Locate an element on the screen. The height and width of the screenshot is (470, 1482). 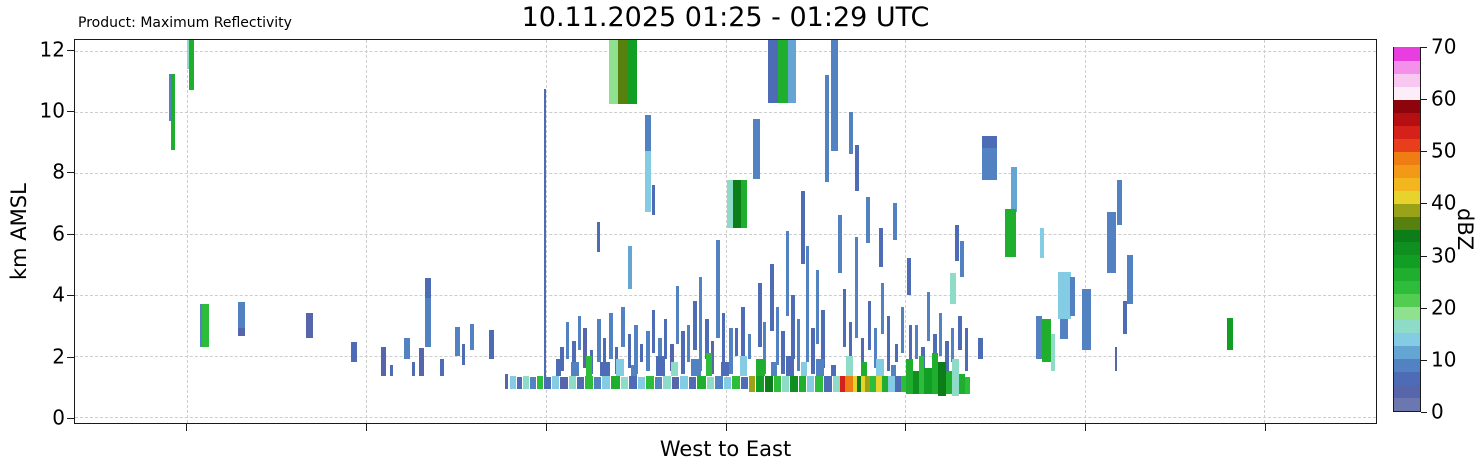
colorbar-tick-label: 40 is located at coordinates (1444, 202).